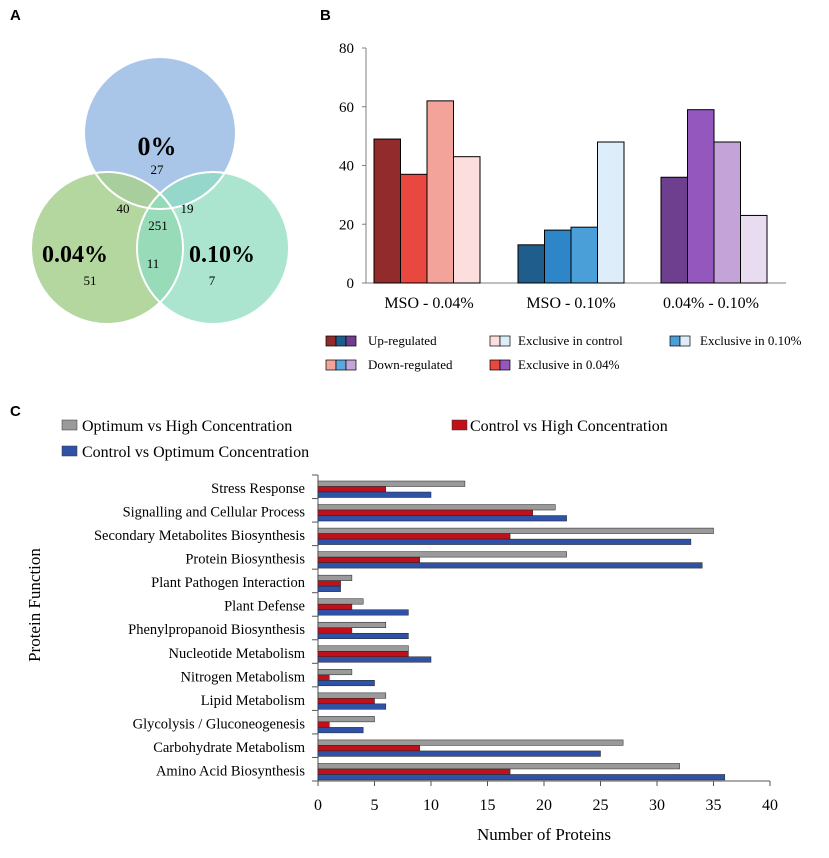  I want to click on c-category-label: Plant Defense, so click(264, 607).